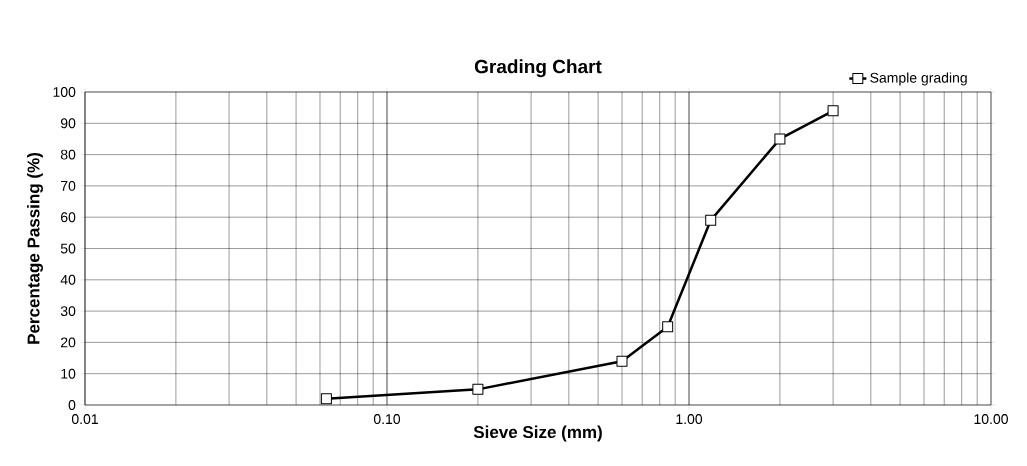 The image size is (1027, 466). I want to click on x-axis-title: Sieve Size (mm), so click(537, 433).